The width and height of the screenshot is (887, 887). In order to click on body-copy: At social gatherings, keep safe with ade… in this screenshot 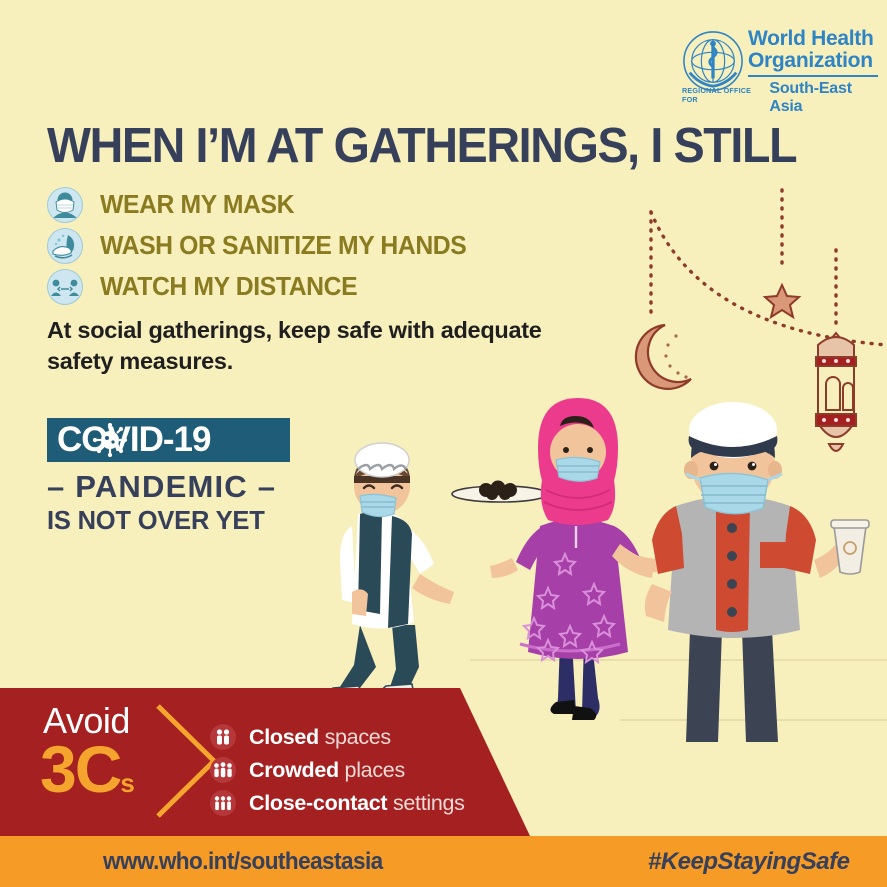, I will do `click(294, 345)`.